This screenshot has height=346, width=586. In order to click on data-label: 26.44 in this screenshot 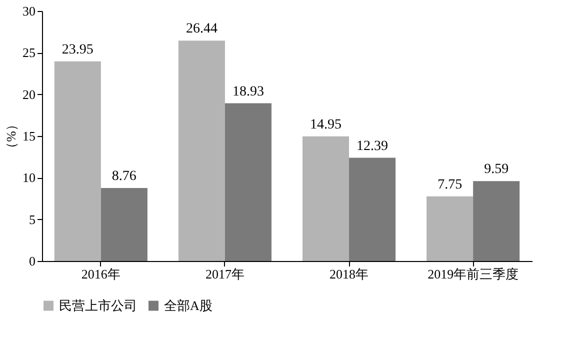, I will do `click(202, 29)`.